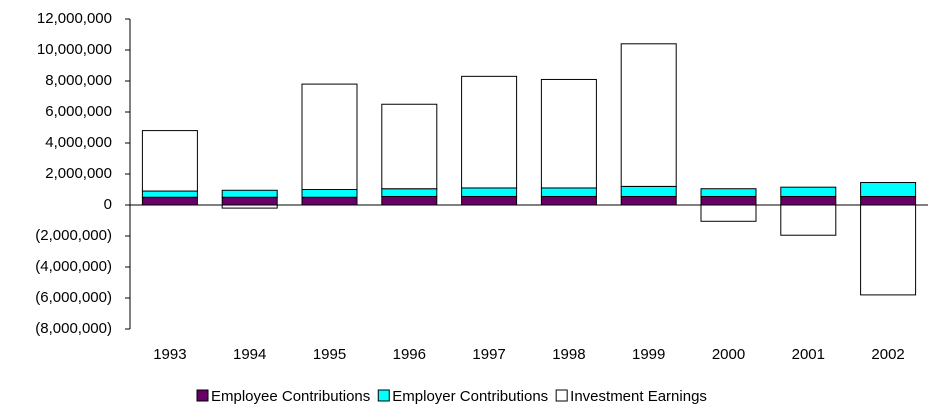  I want to click on legend-label: Employer Contributions, so click(470, 396).